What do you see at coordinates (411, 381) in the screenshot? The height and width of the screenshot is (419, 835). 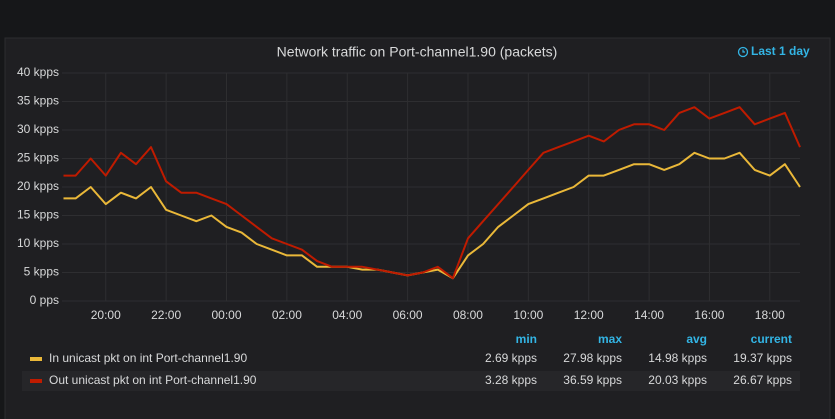 I see `legend-row-bg` at bounding box center [411, 381].